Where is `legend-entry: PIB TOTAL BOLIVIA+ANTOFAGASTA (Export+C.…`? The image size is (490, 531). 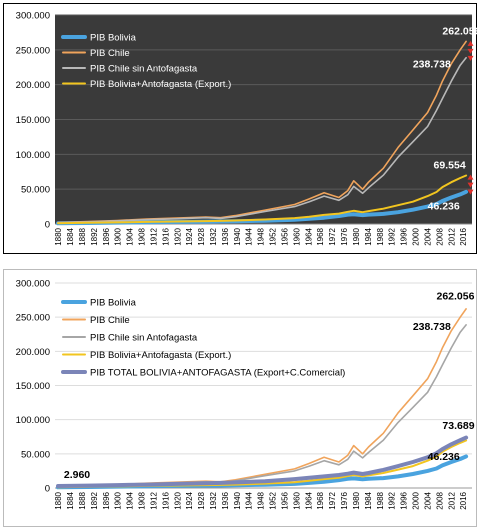 legend-entry: PIB TOTAL BOLIVIA+ANTOFAGASTA (Export+C.… is located at coordinates (217, 373).